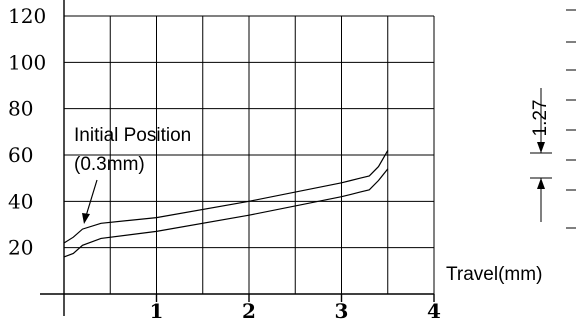  I want to click on x-tick-label: 3, so click(342, 309).